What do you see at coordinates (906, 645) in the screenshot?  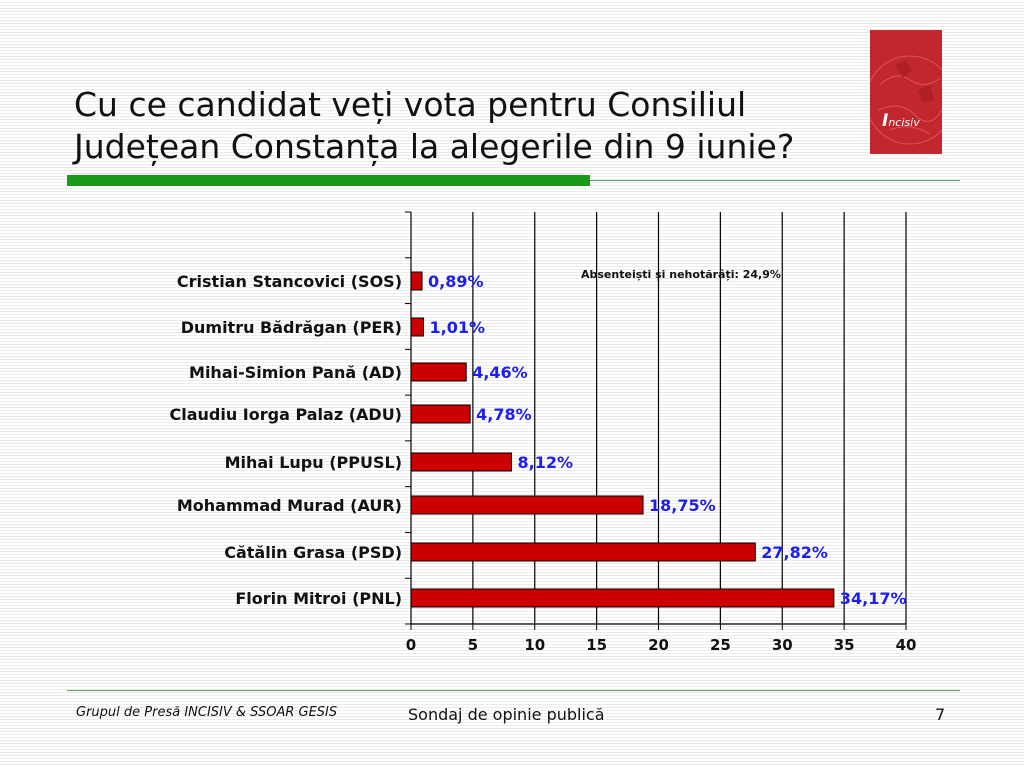 I see `x-tick-label: 40` at bounding box center [906, 645].